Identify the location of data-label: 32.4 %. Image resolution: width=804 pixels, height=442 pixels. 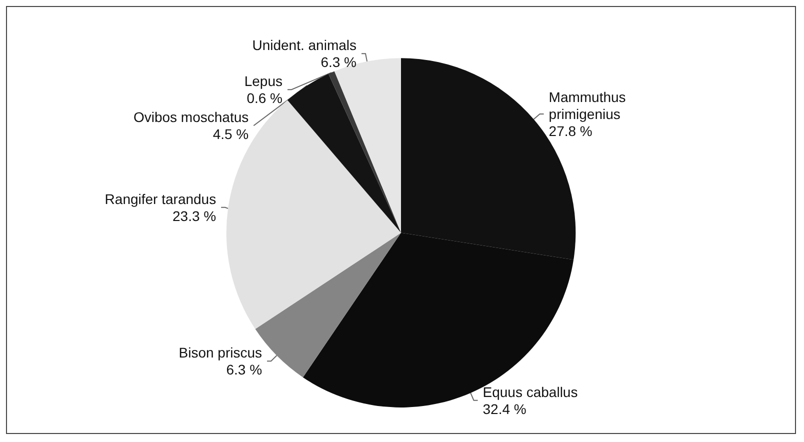
(504, 408).